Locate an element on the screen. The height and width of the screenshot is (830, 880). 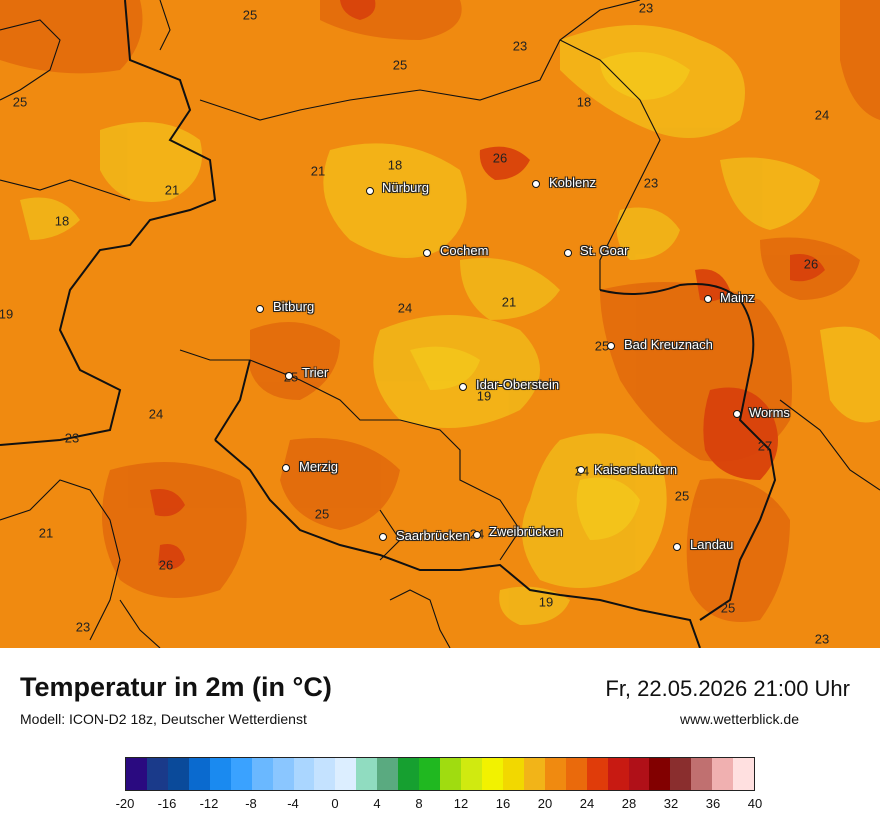
color-scale-tick-label: -20 is located at coordinates (125, 803).